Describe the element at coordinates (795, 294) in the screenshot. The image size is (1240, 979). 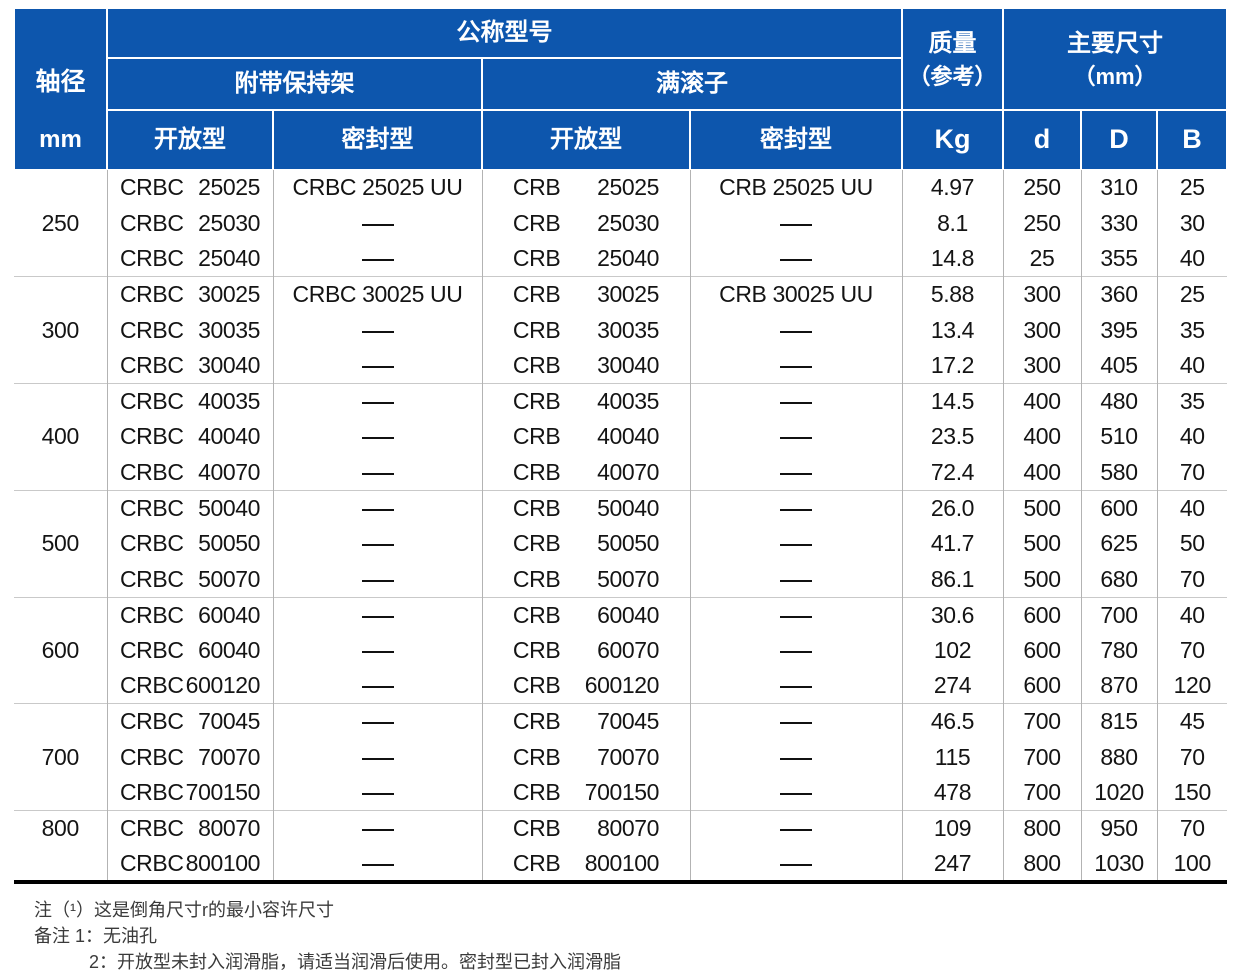
I see `model-cell: CRB 30025 UU` at that location.